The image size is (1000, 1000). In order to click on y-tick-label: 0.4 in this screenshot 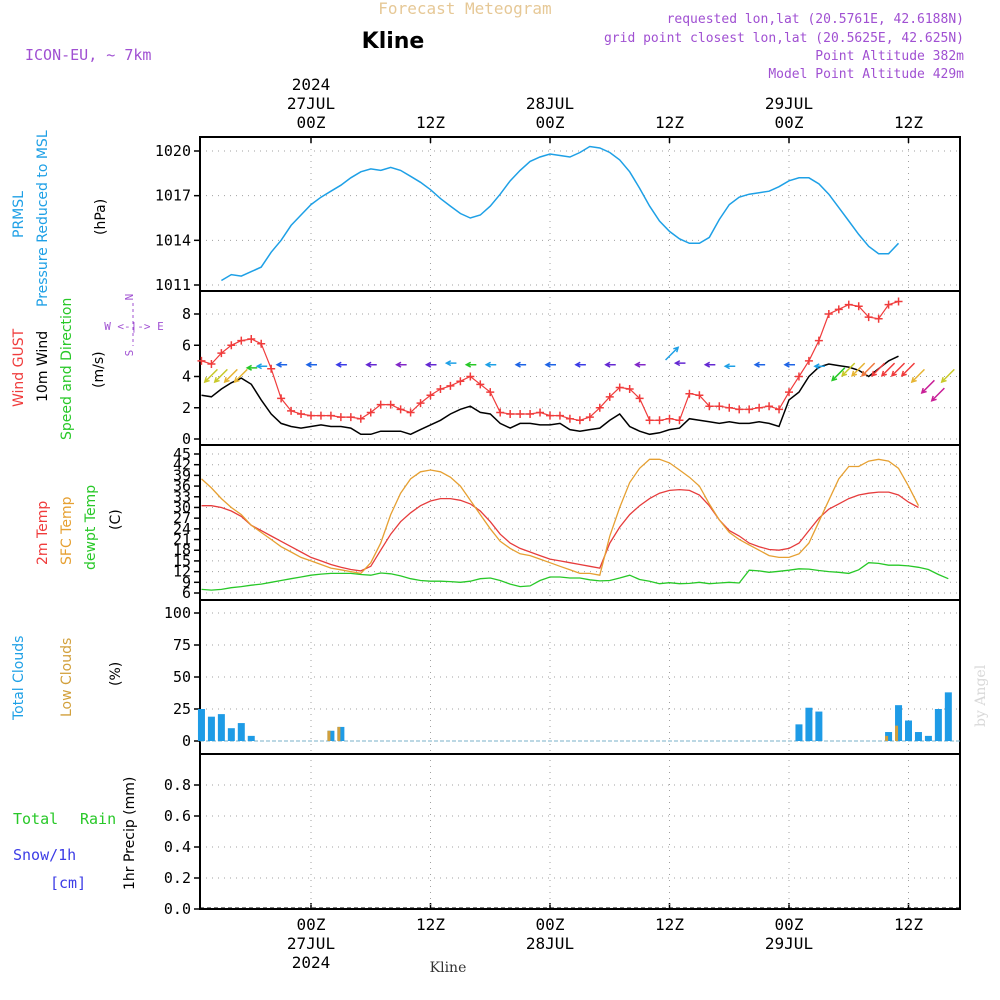, I will do `click(177, 847)`.